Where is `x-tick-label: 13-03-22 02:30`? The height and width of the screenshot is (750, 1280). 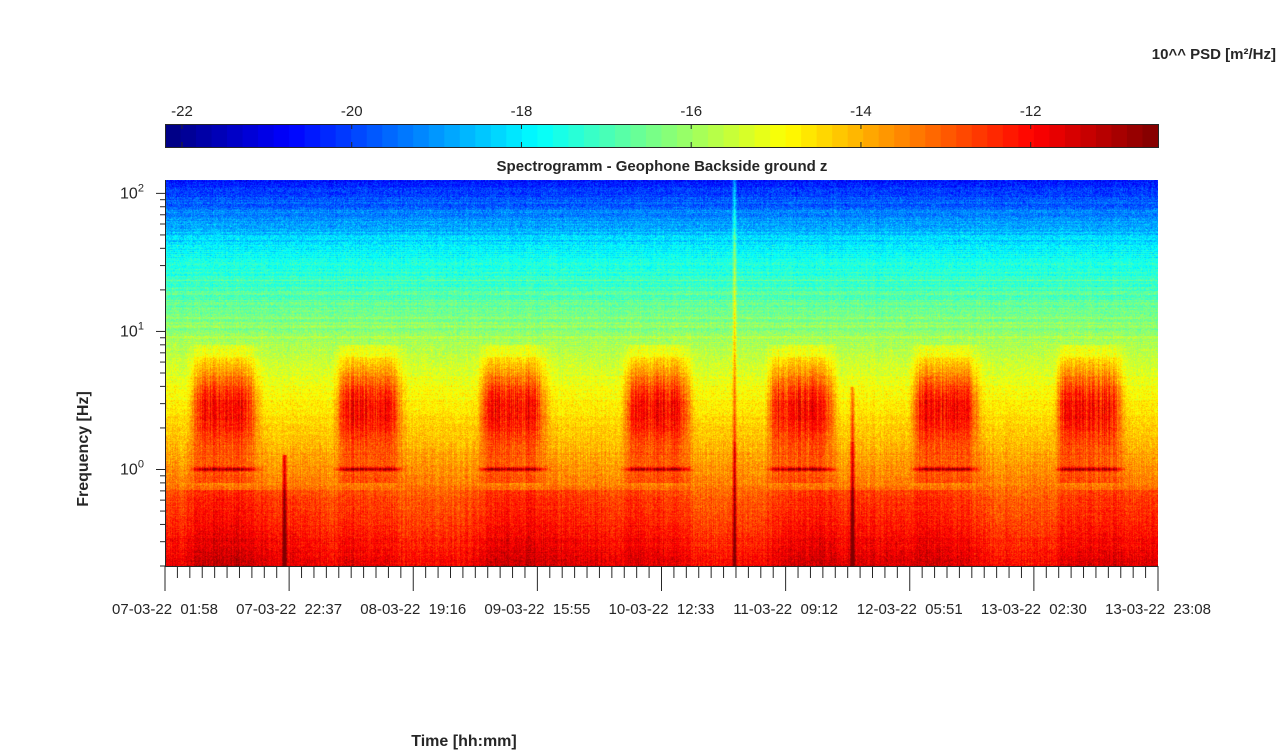
x-tick-label: 13-03-22 02:30 is located at coordinates (1034, 609).